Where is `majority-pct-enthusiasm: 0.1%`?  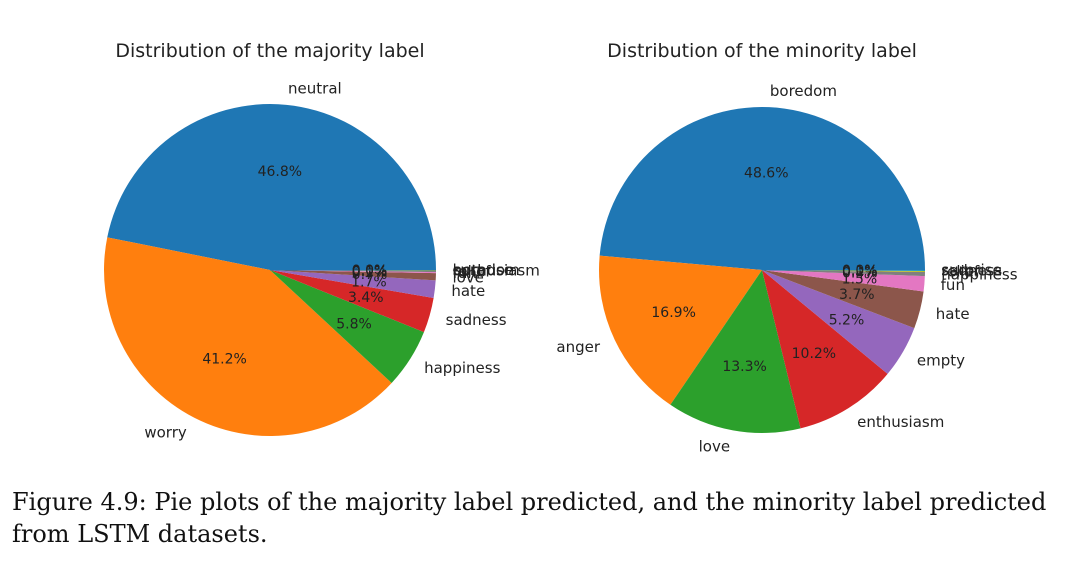 majority-pct-enthusiasm: 0.1% is located at coordinates (370, 271).